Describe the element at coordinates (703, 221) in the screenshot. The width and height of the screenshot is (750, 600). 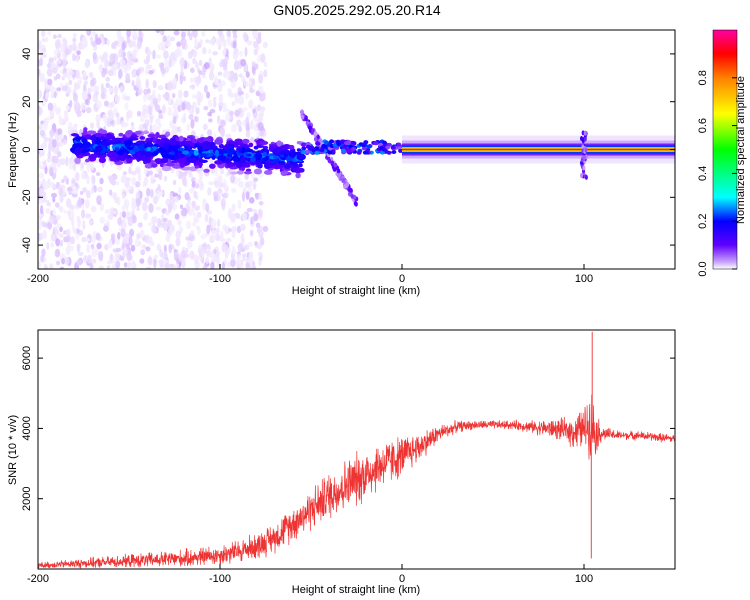
I see `colorbar-tick-label: 0.2` at that location.